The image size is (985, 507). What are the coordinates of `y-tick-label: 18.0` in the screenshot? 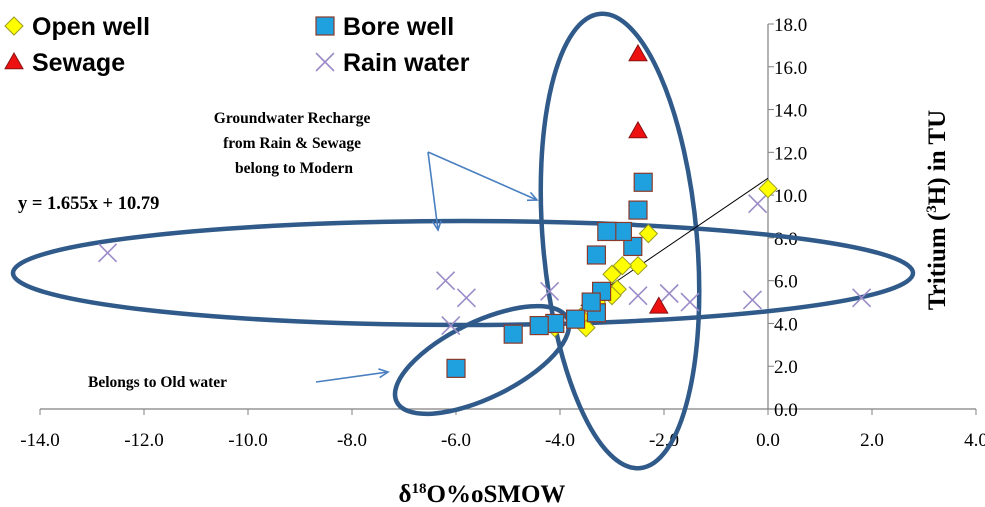 It's located at (790, 25).